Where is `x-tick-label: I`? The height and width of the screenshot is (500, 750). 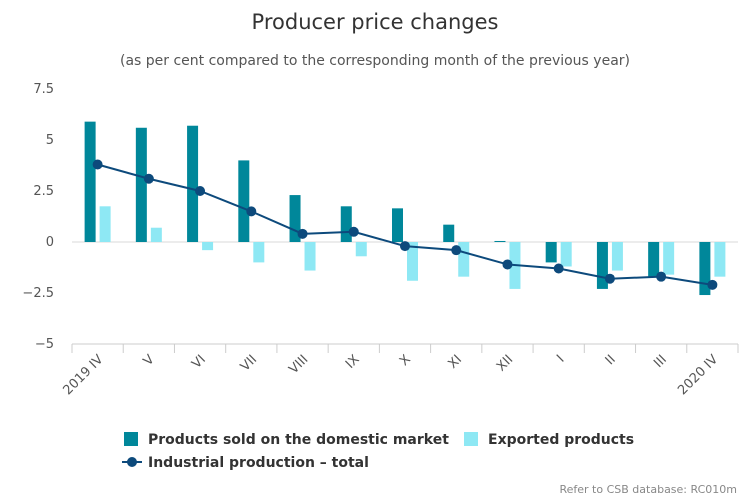
x-tick-label: I is located at coordinates (560, 358).